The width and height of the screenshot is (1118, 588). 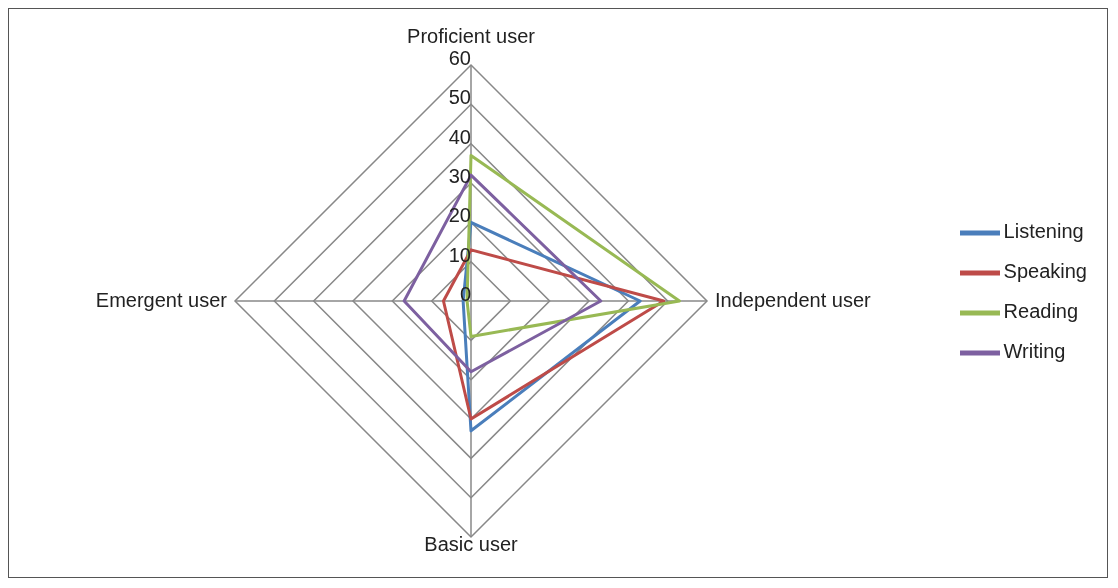 What do you see at coordinates (465, 294) in the screenshot?
I see `y-tick-label: 0` at bounding box center [465, 294].